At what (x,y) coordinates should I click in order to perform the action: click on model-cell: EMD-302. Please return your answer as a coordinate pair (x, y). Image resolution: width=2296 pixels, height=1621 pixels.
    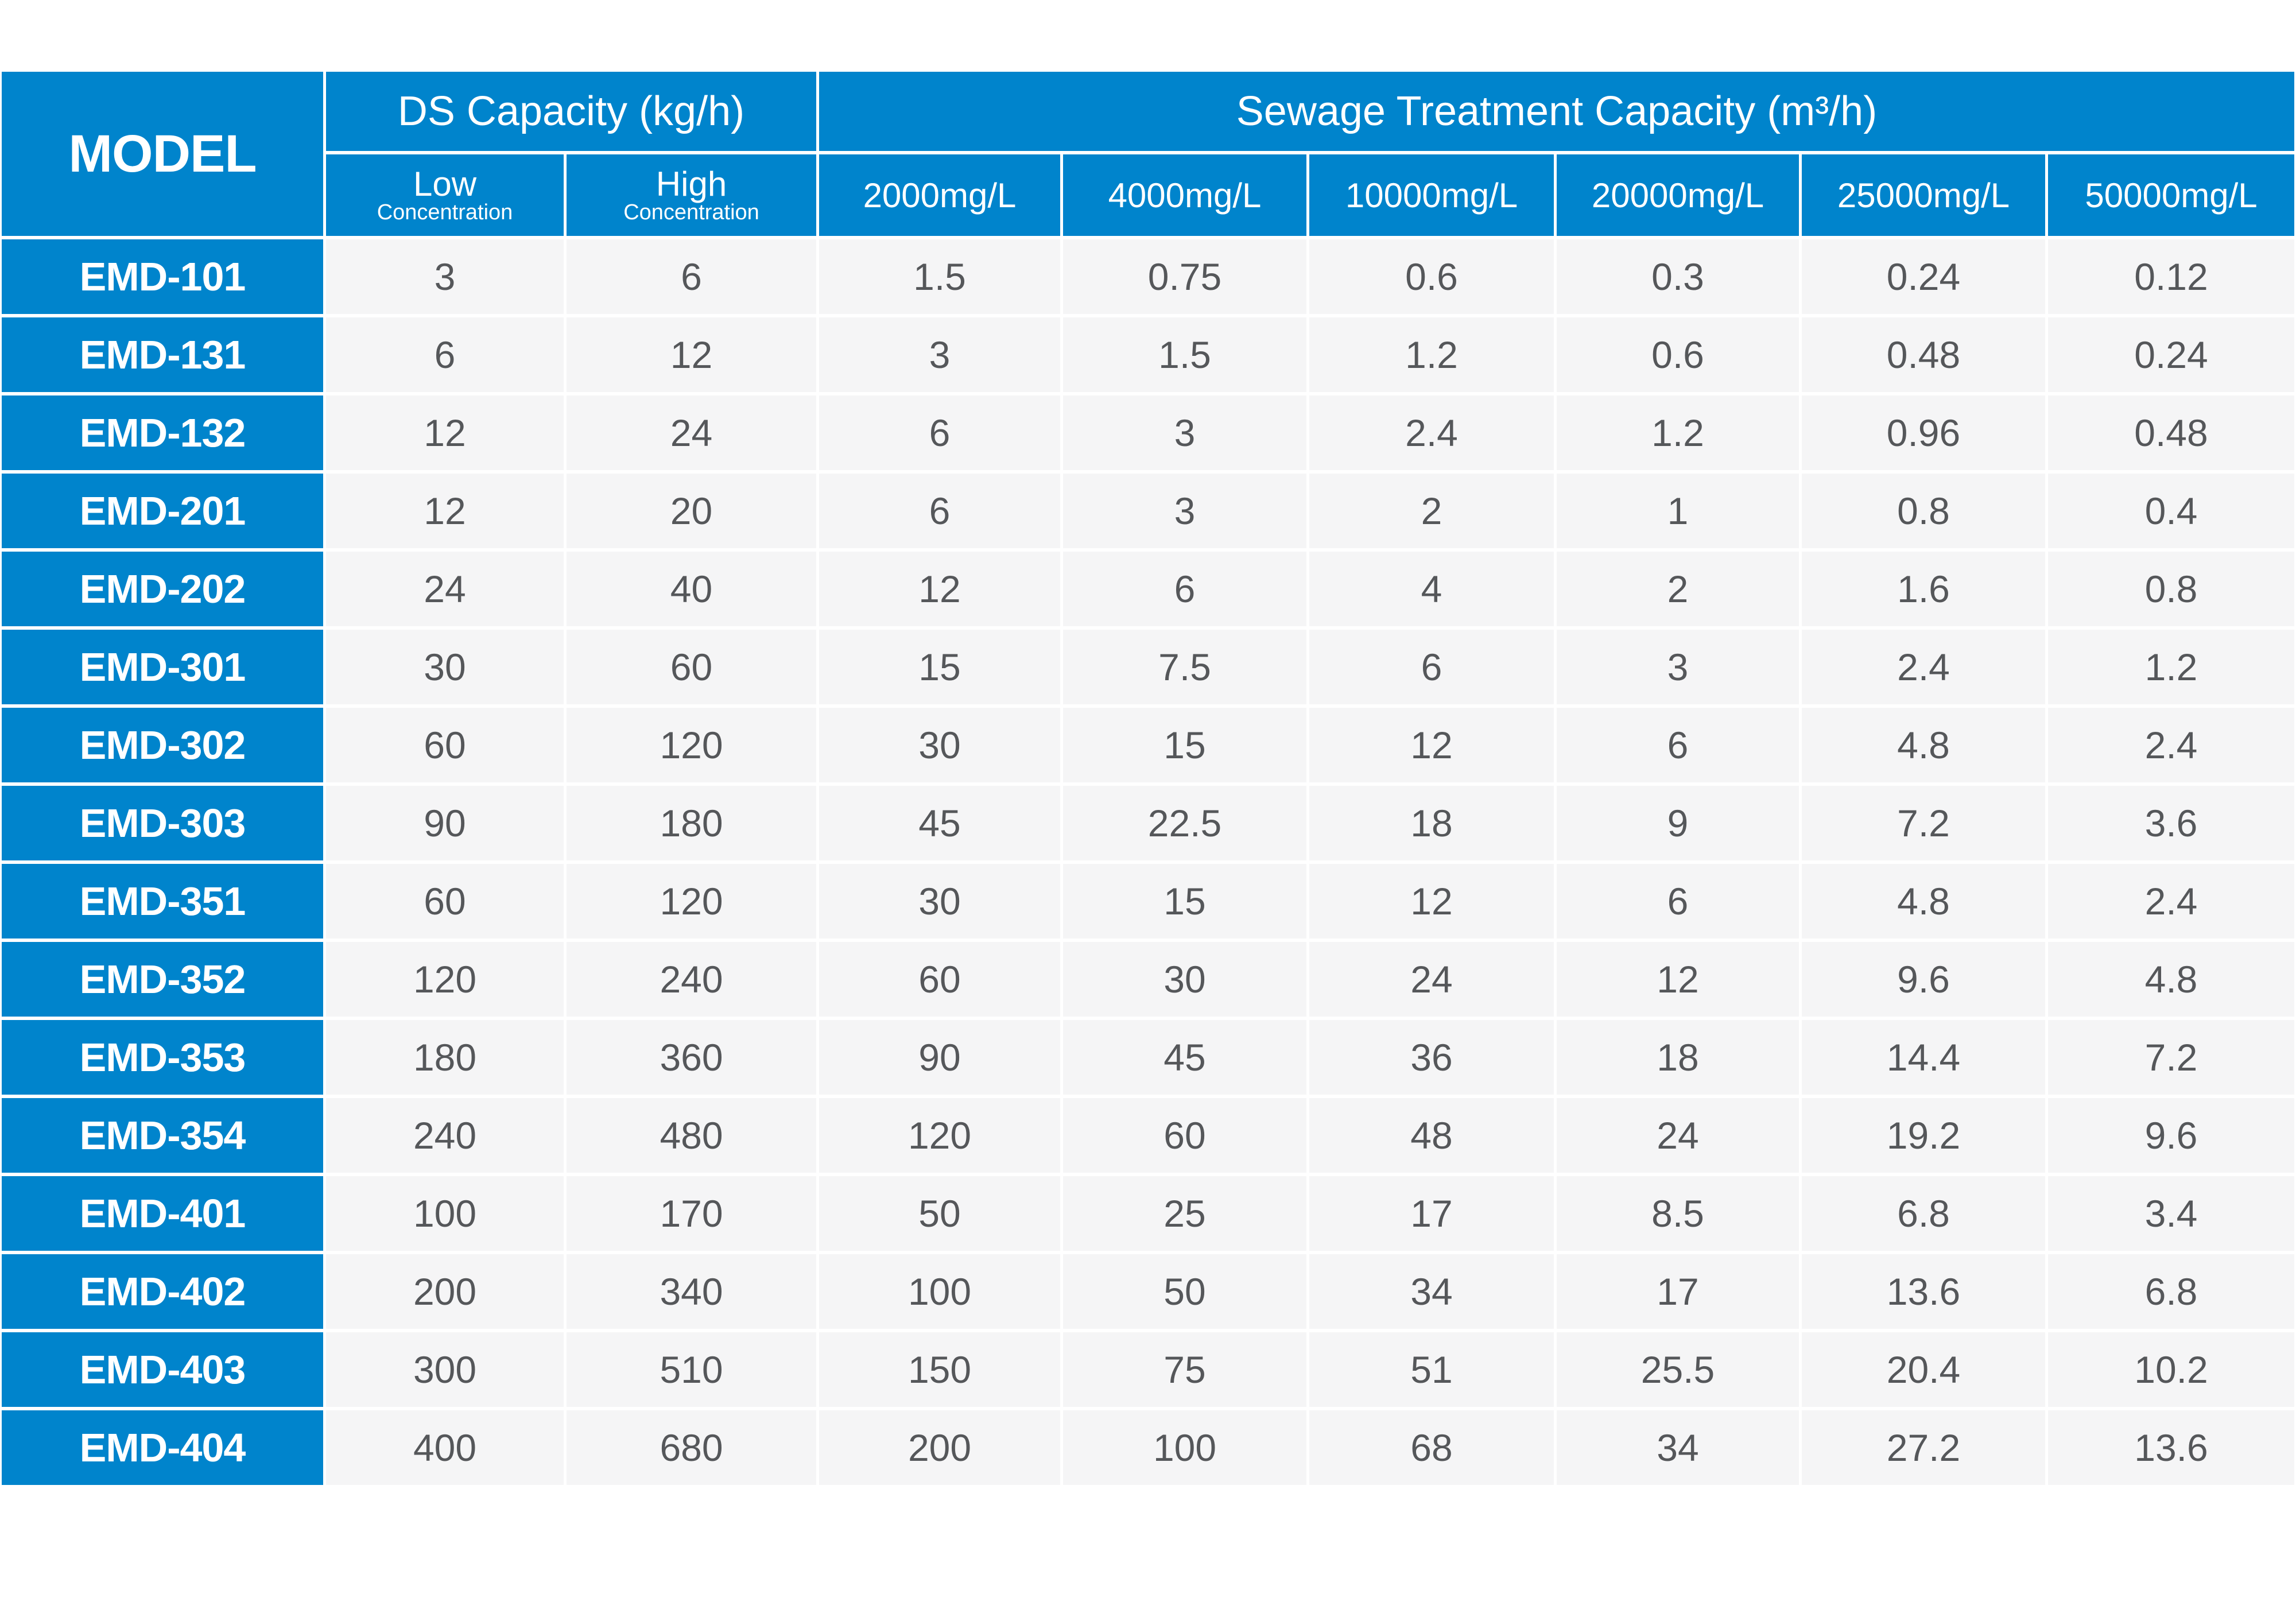
    Looking at the image, I should click on (162, 745).